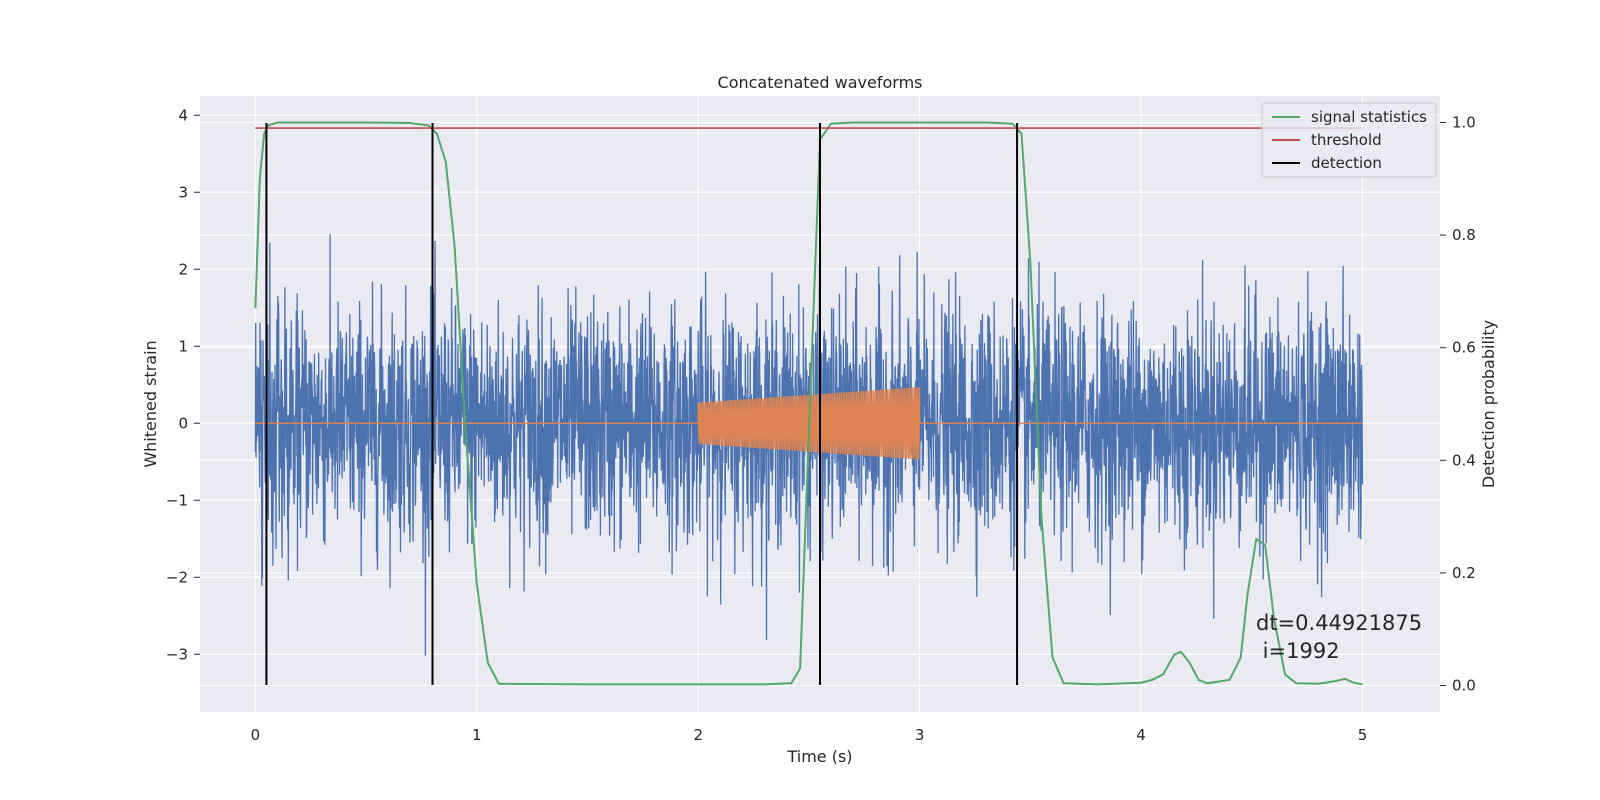 This screenshot has height=800, width=1600. Describe the element at coordinates (1346, 163) in the screenshot. I see `legend-label-detection: detection` at that location.